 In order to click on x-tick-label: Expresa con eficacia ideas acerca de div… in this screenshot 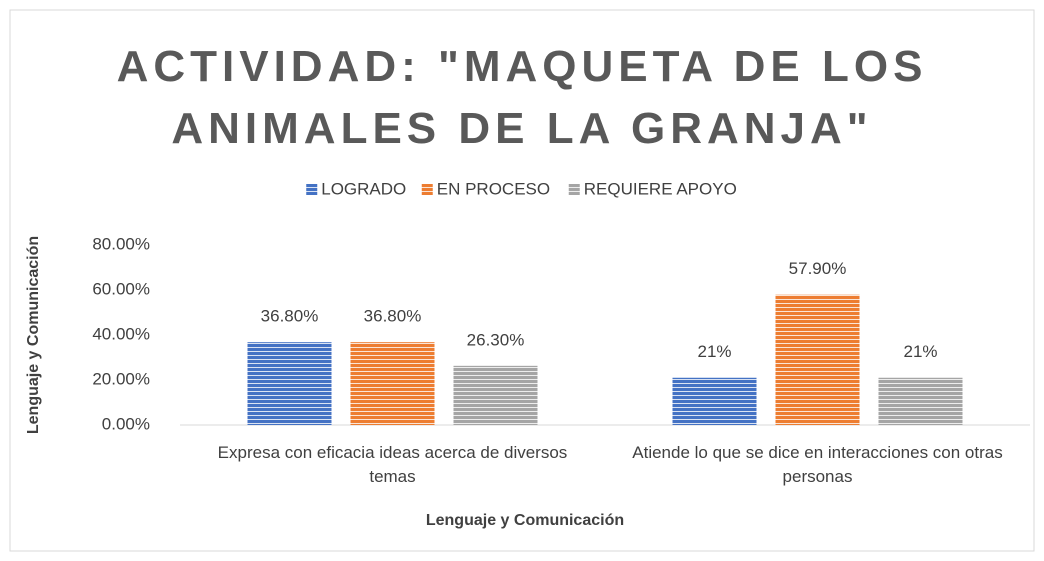, I will do `click(392, 464)`.